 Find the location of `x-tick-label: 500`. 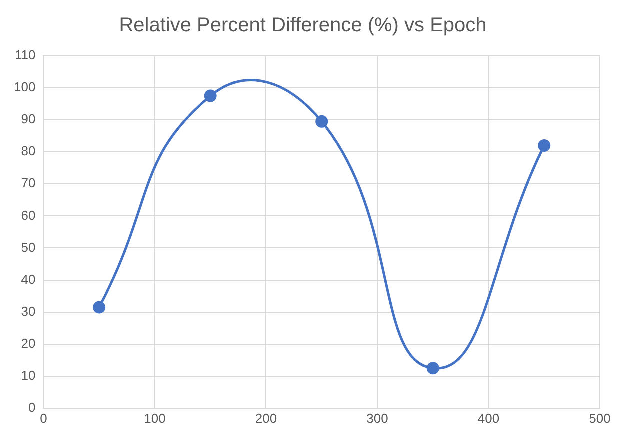

x-tick-label: 500 is located at coordinates (600, 418).